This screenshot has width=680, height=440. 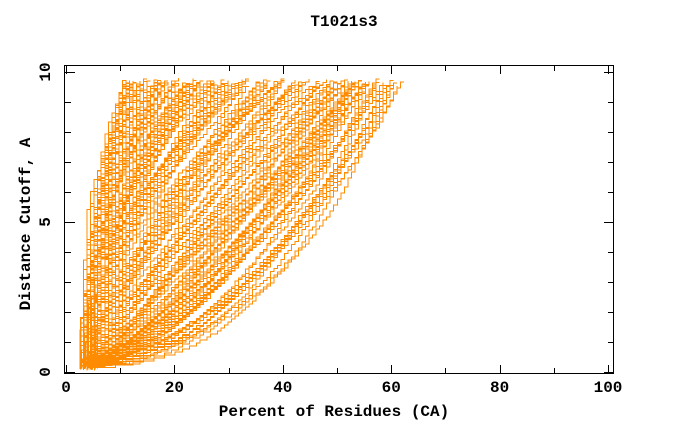 I want to click on y-tick-label: 5, so click(x=46, y=222).